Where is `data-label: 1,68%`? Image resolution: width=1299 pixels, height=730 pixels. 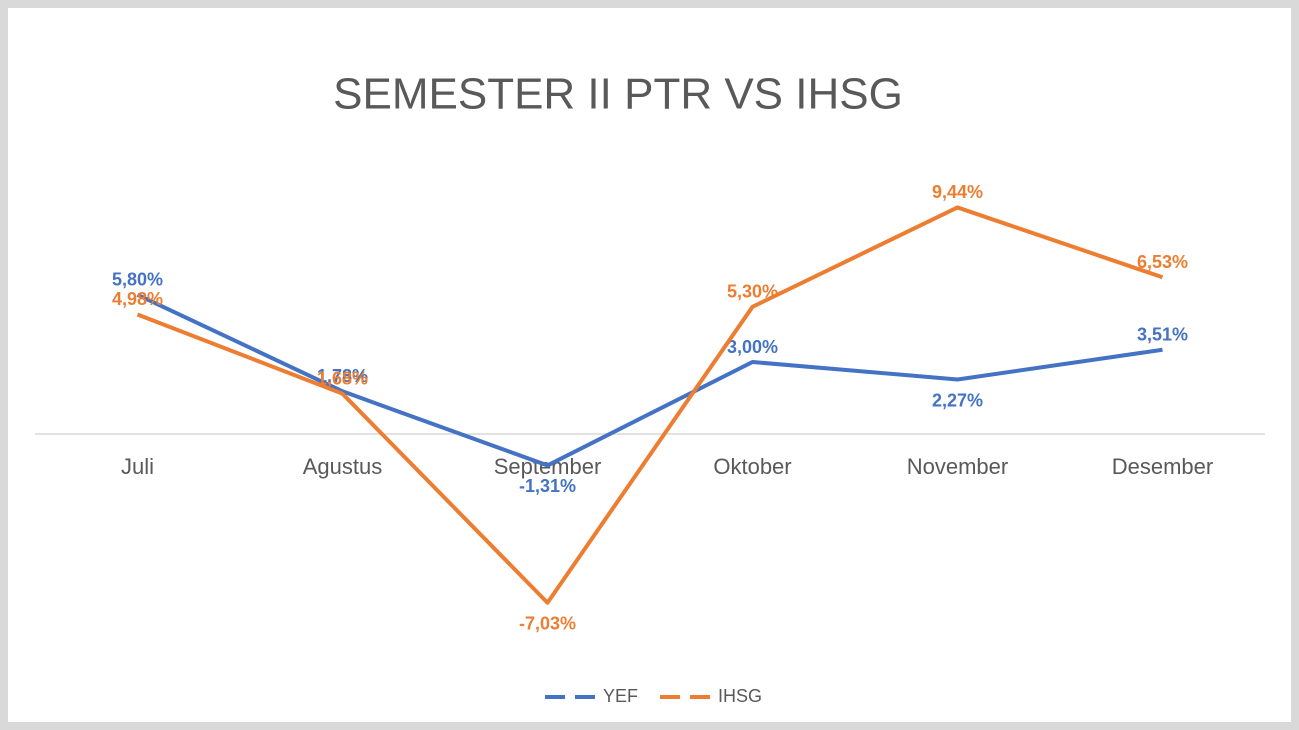
data-label: 1,68% is located at coordinates (342, 378).